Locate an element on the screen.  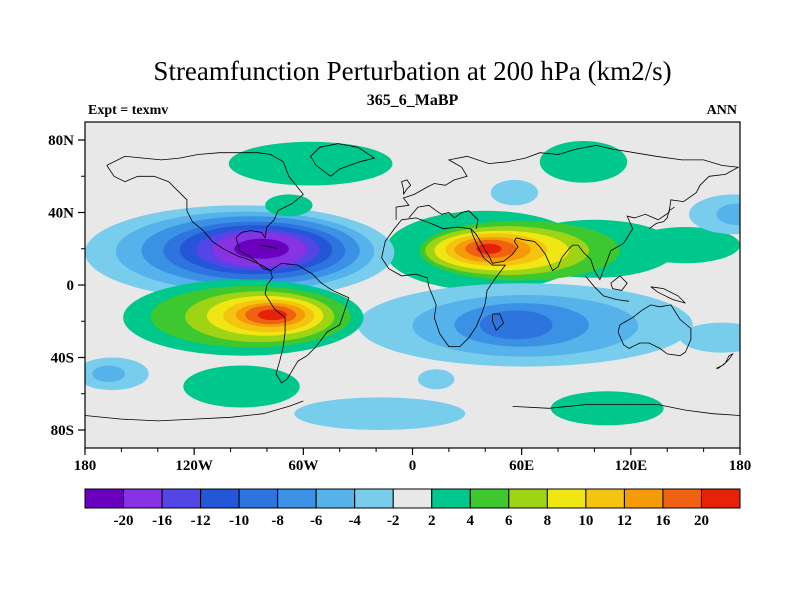
x-tick-label: 60W is located at coordinates (303, 466).